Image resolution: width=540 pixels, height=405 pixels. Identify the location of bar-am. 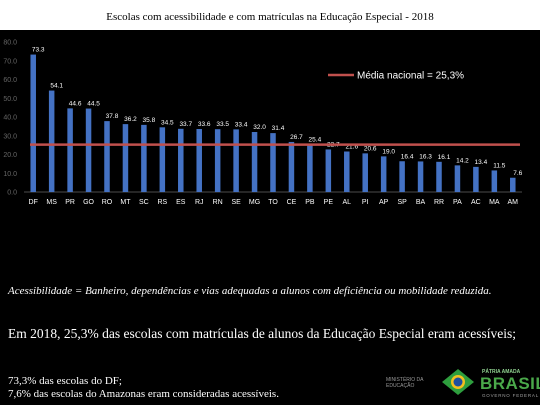
(513, 184).